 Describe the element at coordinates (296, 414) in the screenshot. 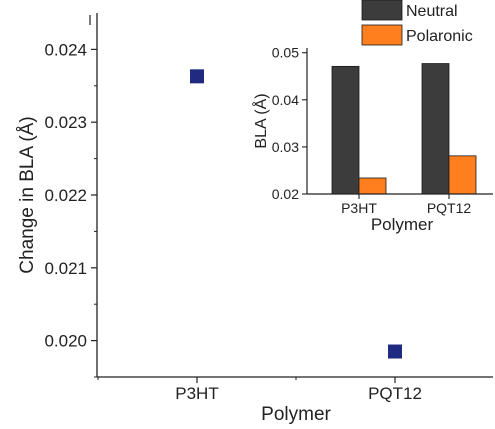

I see `main-x-axis-title: Polymer` at that location.